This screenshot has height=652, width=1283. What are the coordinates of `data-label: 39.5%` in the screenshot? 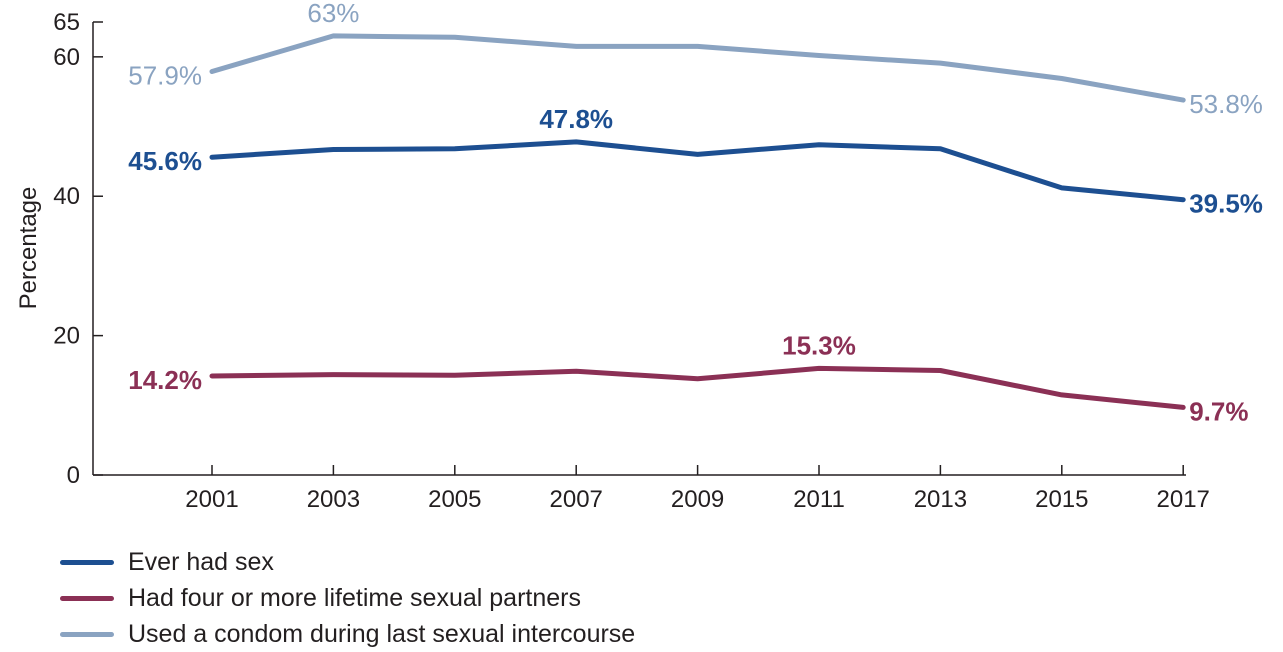 It's located at (1226, 204).